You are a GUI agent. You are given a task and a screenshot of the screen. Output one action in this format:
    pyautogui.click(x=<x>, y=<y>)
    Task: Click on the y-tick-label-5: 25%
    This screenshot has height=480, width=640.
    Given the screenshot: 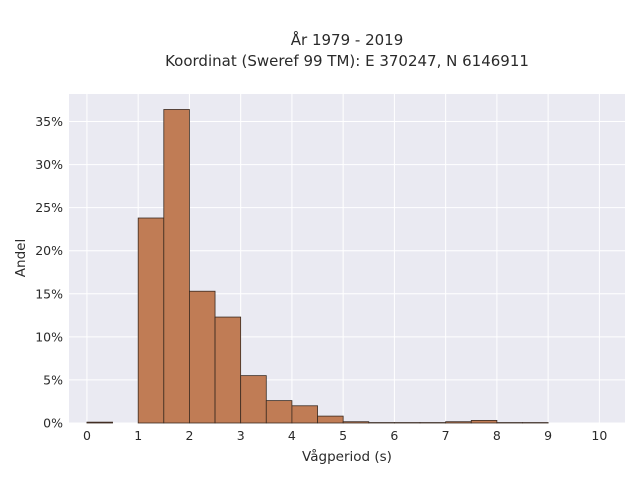 What is the action you would take?
    pyautogui.click(x=49, y=207)
    